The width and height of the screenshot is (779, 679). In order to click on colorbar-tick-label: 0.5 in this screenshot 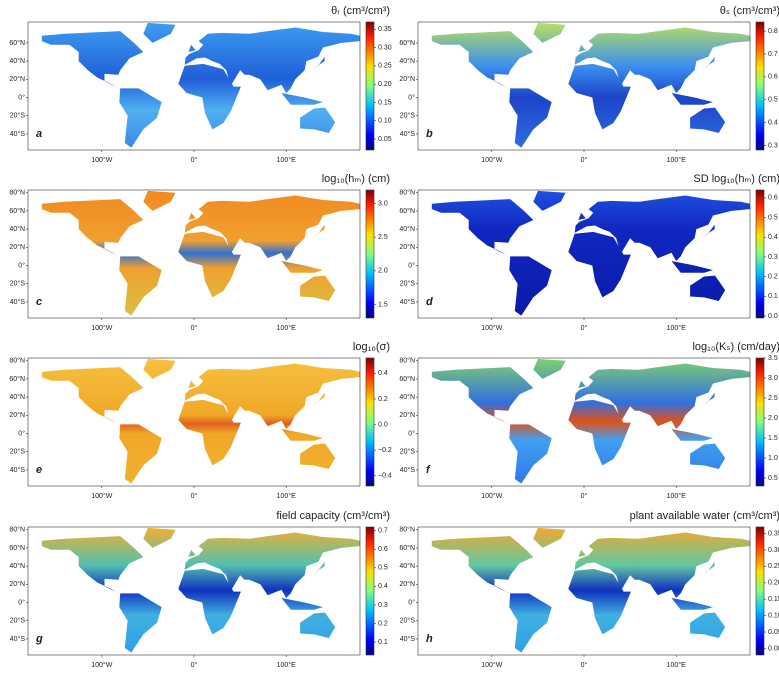, I will do `click(773, 217)`.